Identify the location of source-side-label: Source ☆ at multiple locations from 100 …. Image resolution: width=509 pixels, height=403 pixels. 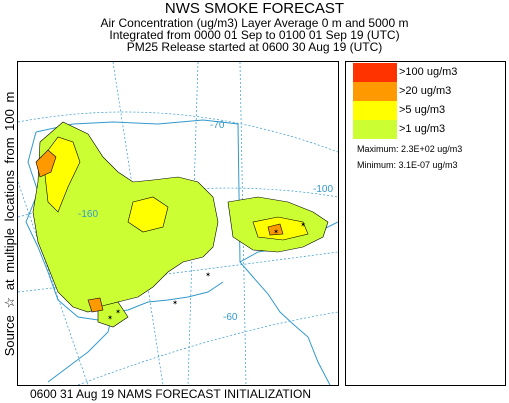
(10, 224).